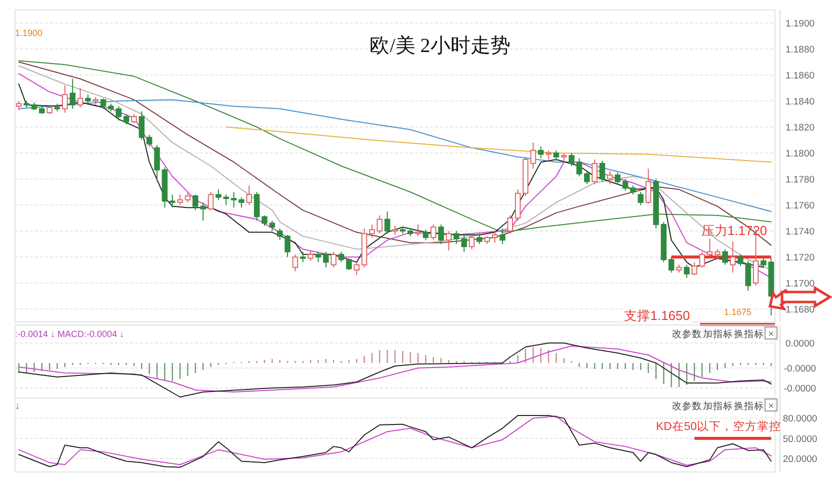 The height and width of the screenshot is (483, 832). Describe the element at coordinates (738, 312) in the screenshot. I see `annotation: 1.1675` at that location.